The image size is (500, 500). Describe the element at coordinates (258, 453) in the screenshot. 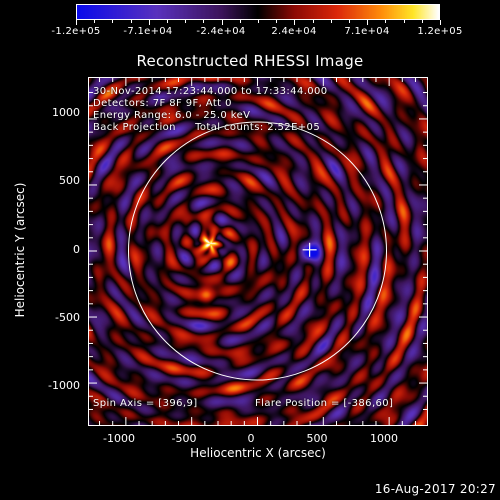

I see `x-axis-label: Heliocentric X (arcsec)` at that location.